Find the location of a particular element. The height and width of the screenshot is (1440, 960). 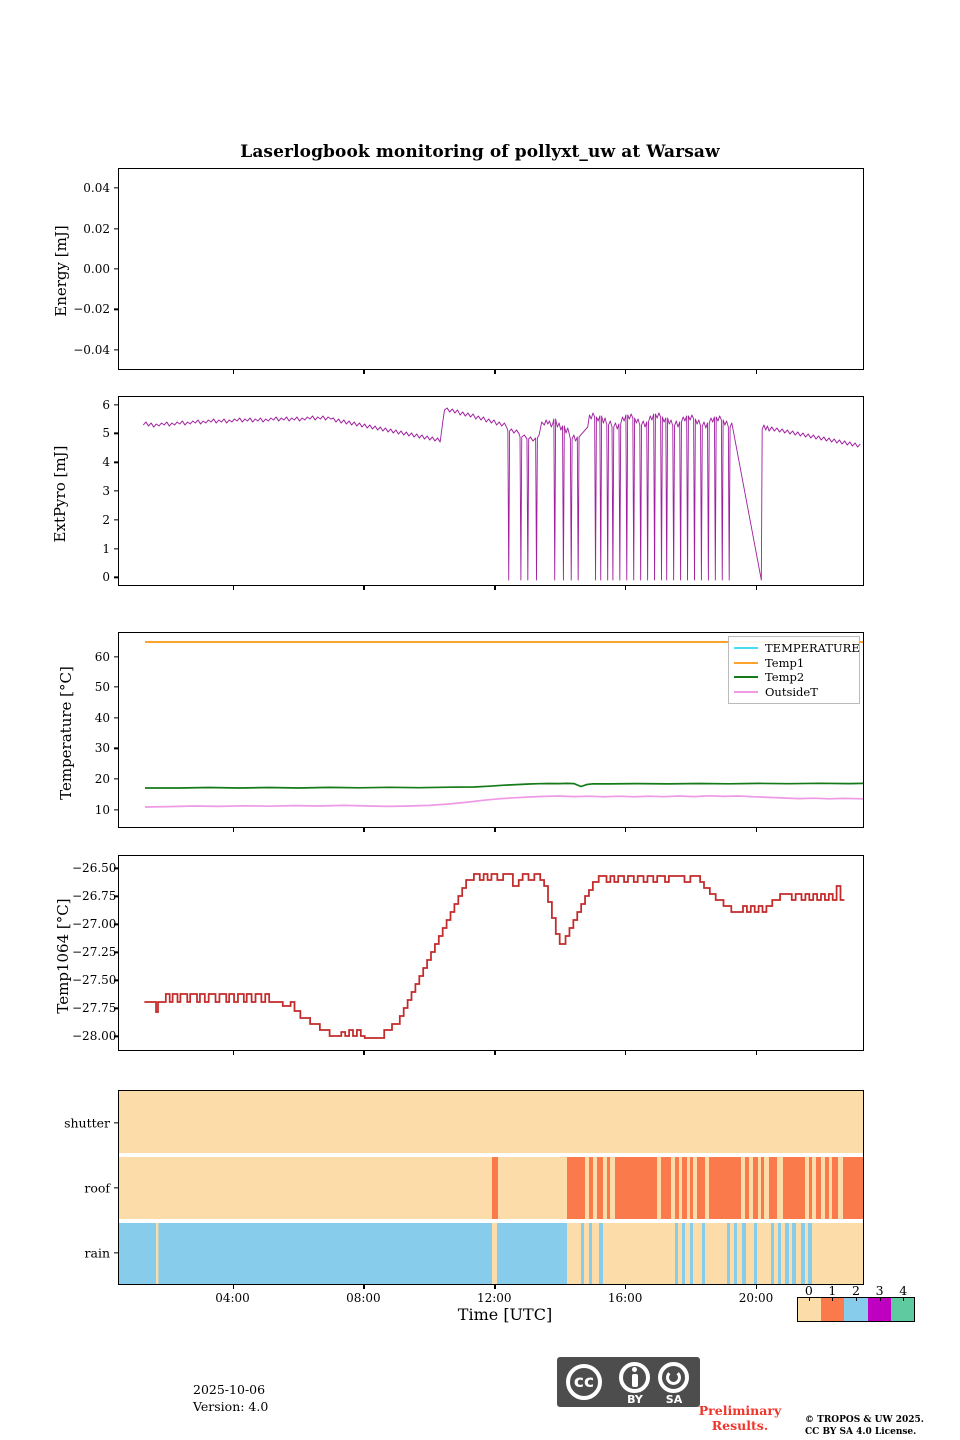

colorbar-tick-label: 1 is located at coordinates (832, 1290).